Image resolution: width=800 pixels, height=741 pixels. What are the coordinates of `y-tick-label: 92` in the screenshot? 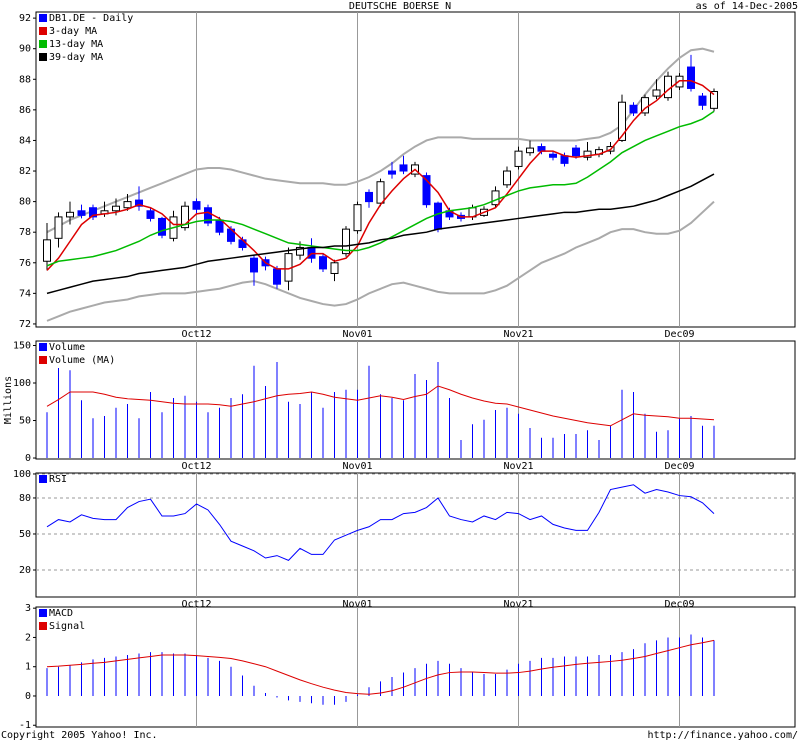 It's located at (25, 18).